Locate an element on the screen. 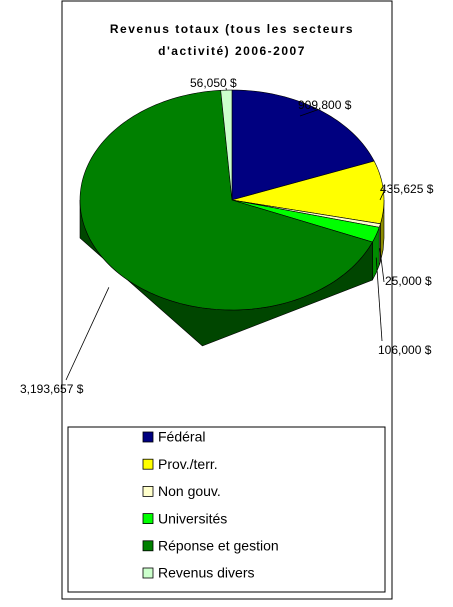  data-label: 56,050 $ is located at coordinates (213, 83).